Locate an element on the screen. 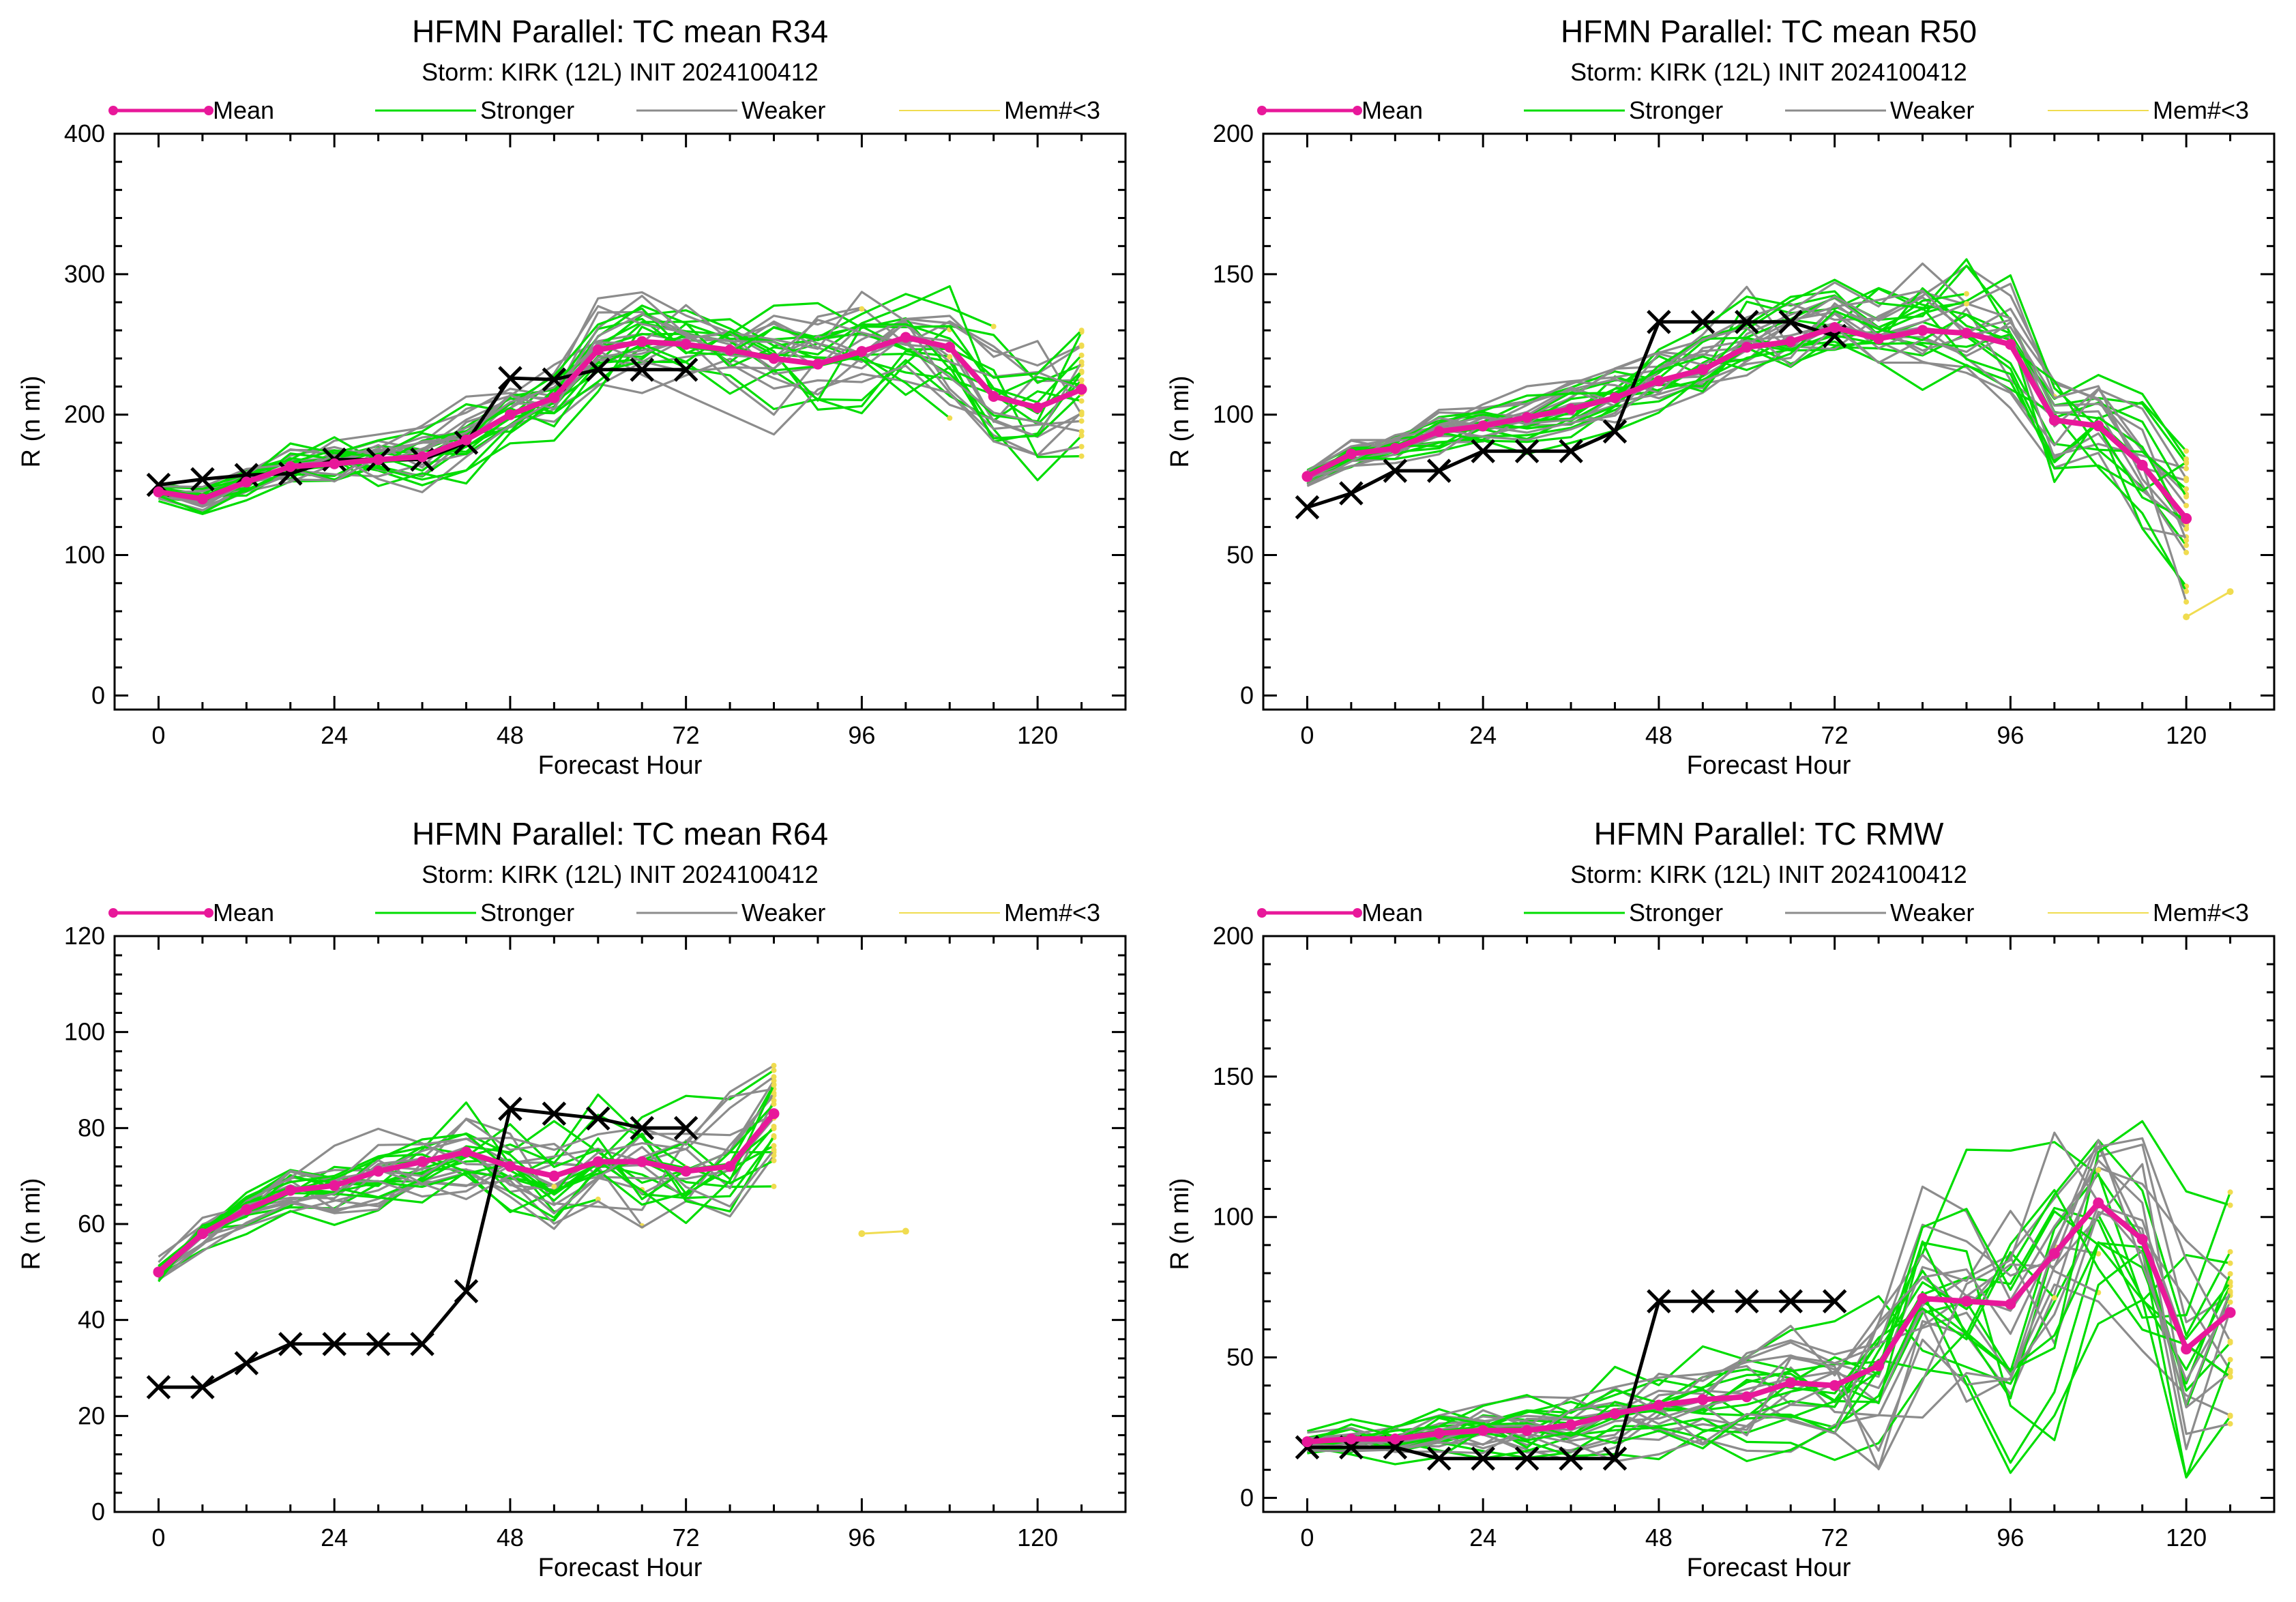  legend-mean-marker is located at coordinates (113, 913).